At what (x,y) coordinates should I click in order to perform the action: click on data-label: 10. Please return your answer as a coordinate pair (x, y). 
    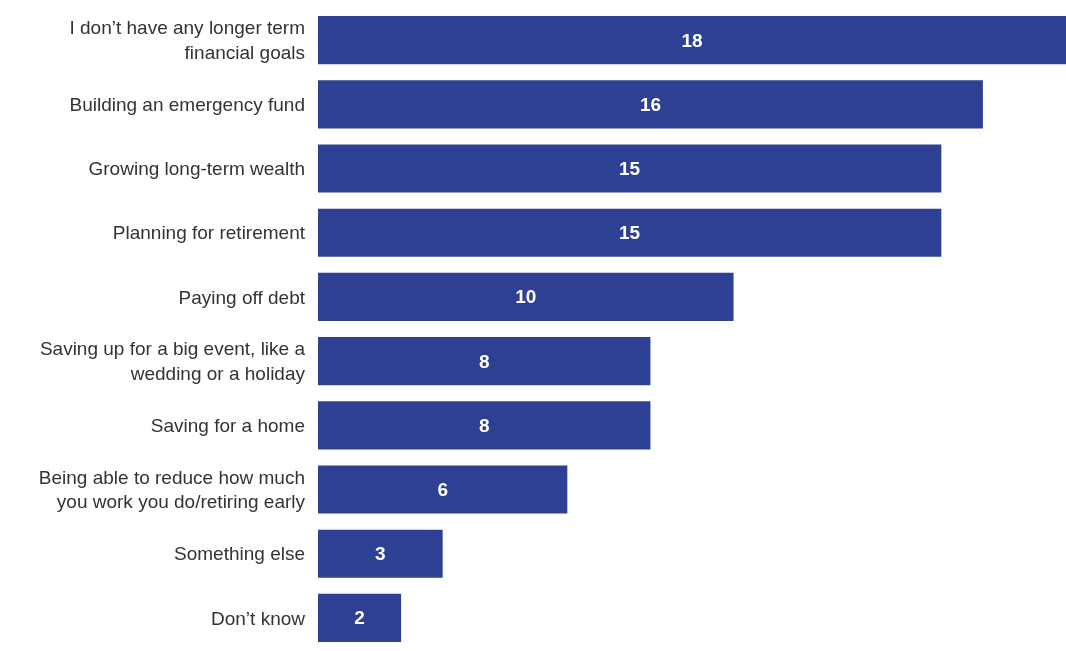
    Looking at the image, I should click on (526, 297).